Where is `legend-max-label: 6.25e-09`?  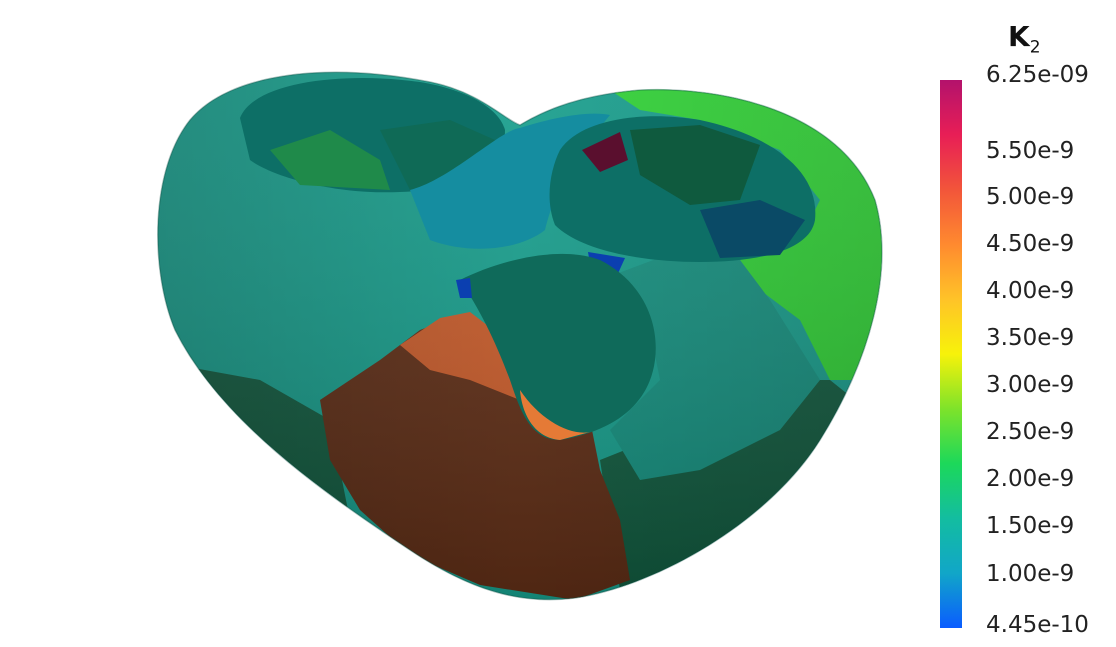
legend-max-label: 6.25e-09 is located at coordinates (1037, 75).